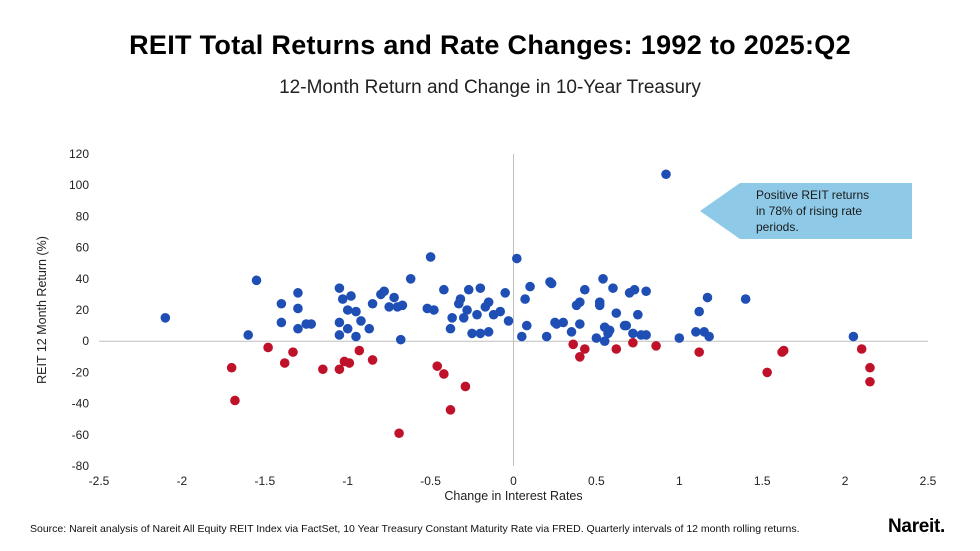  Describe the element at coordinates (809, 211) in the screenshot. I see `callout-text-line: in 78% of rising rate` at that location.